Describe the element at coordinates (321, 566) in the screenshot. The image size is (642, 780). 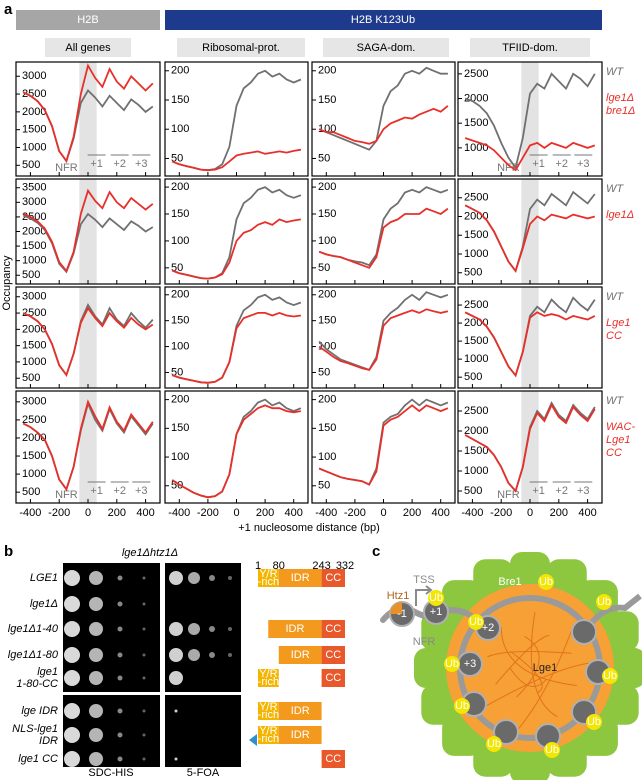
I see `residue-tick: 243` at that location.